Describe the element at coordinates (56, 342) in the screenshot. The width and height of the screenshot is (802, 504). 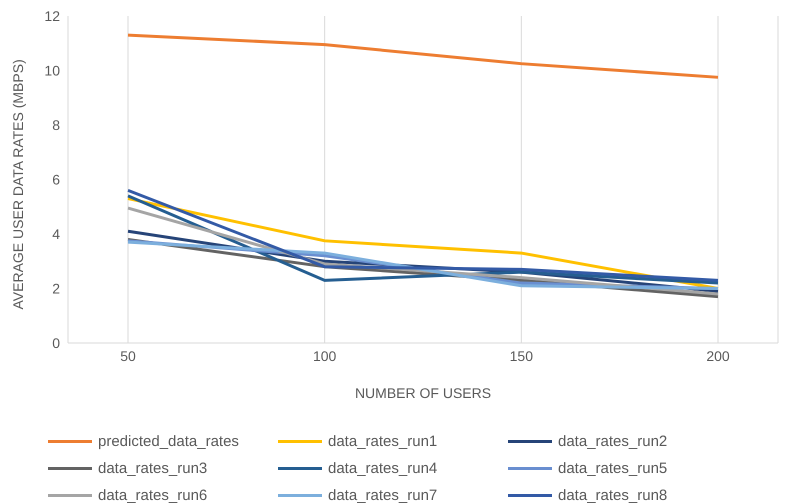
I see `y-tick-label: 0` at that location.